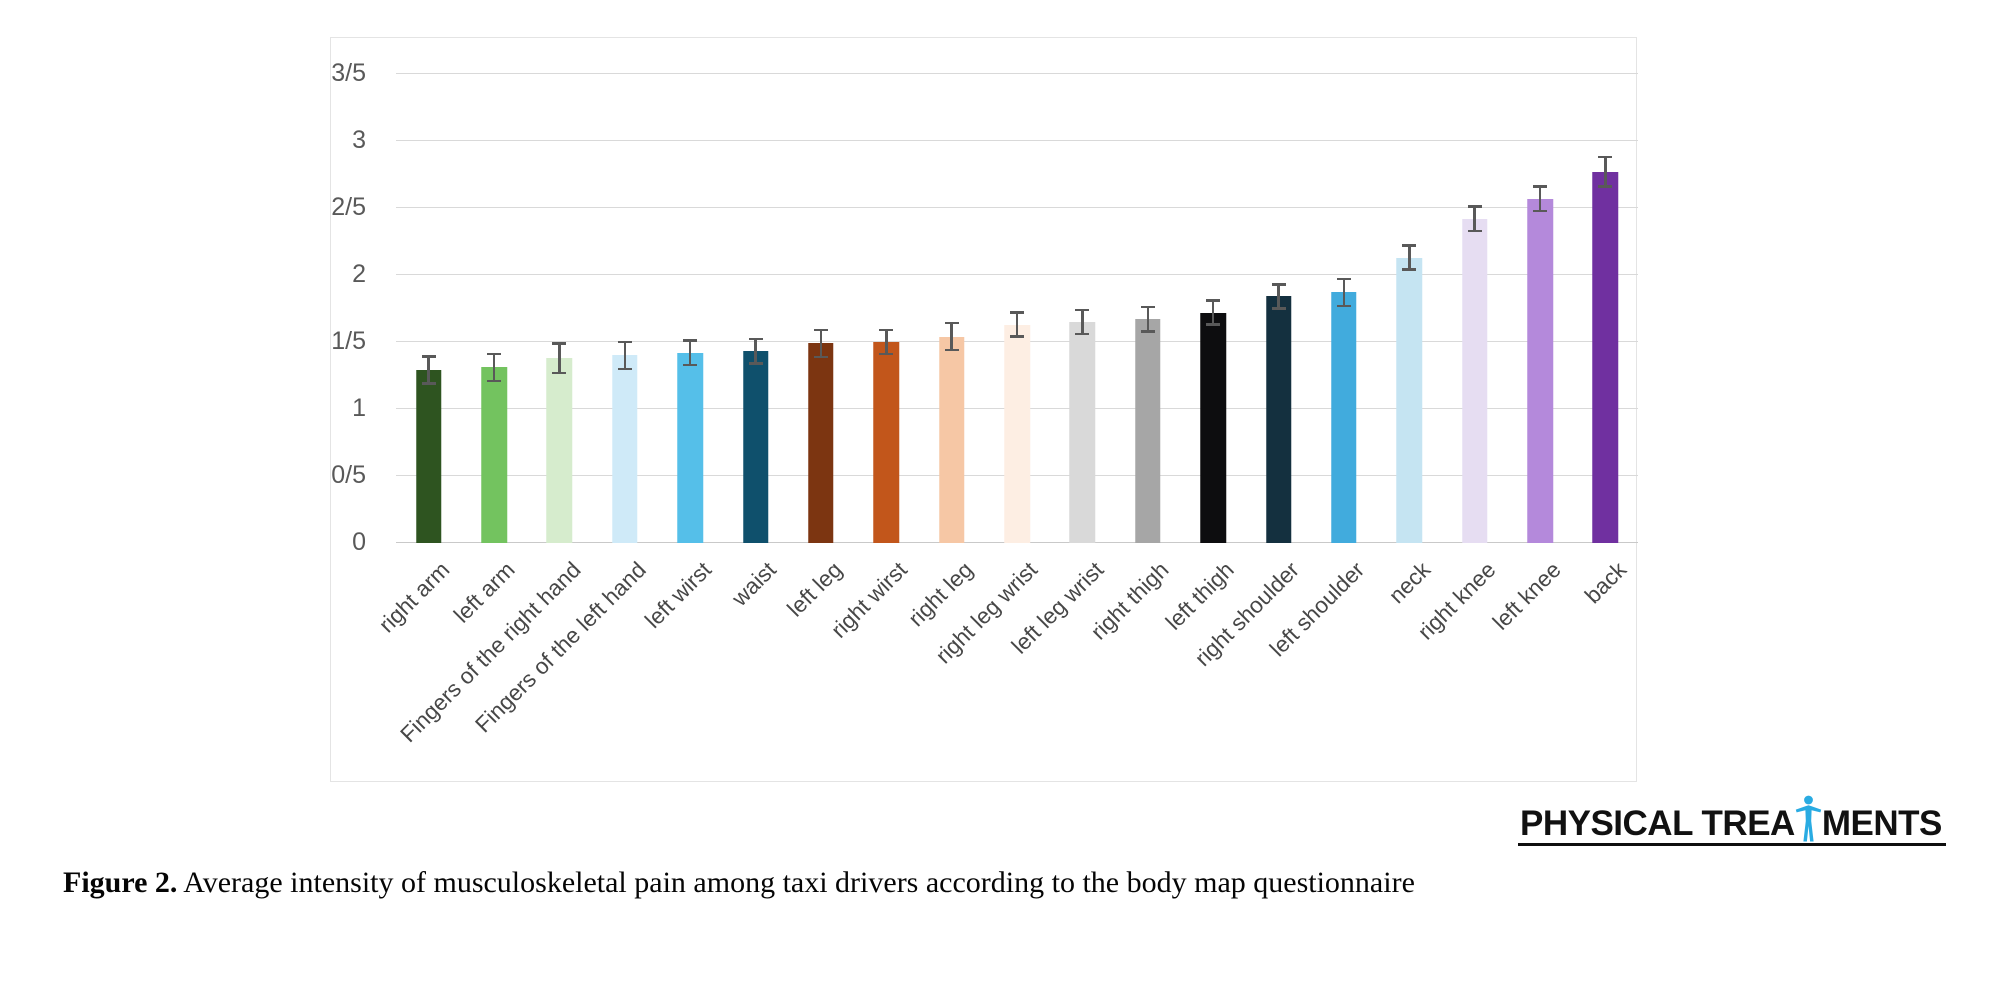 The width and height of the screenshot is (2000, 988). Describe the element at coordinates (1148, 431) in the screenshot. I see `bar-right-thigh` at that location.